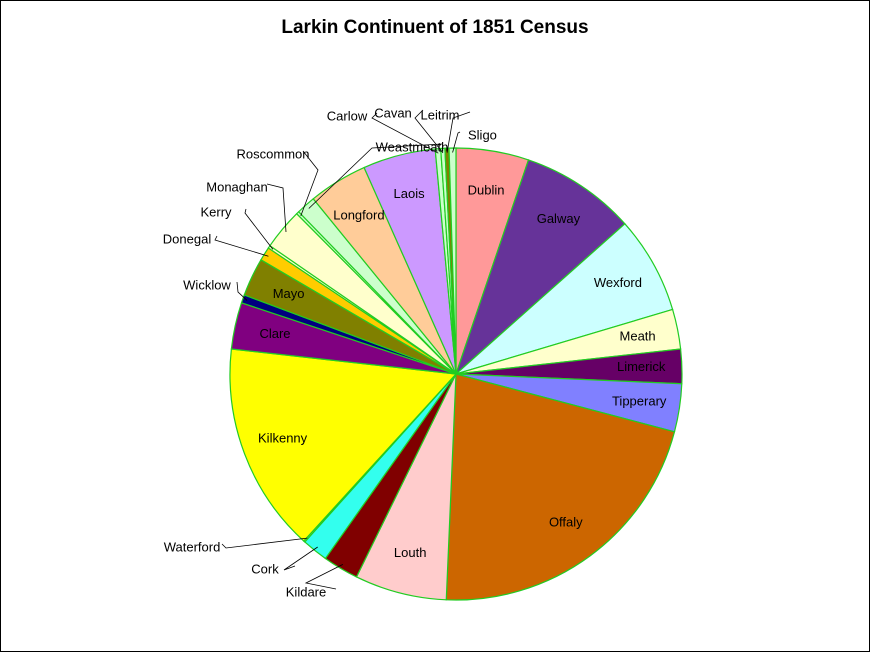  Describe the element at coordinates (405, 133) in the screenshot. I see `pie-leader-carlow` at that location.